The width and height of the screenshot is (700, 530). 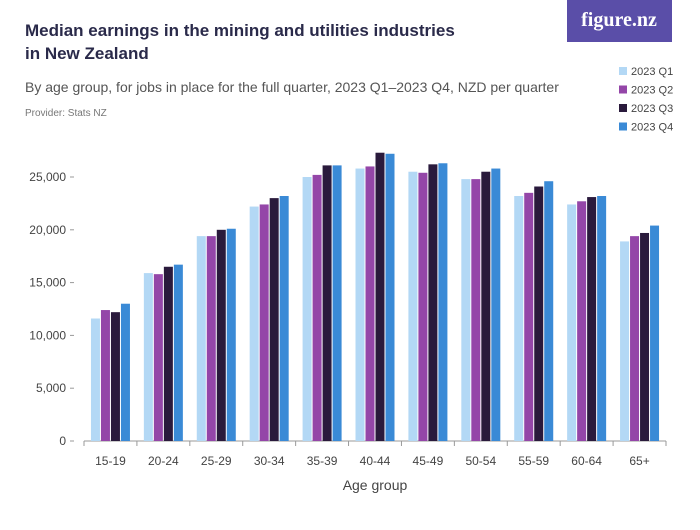 I want to click on x-tick-label: 20-24, so click(x=163, y=461).